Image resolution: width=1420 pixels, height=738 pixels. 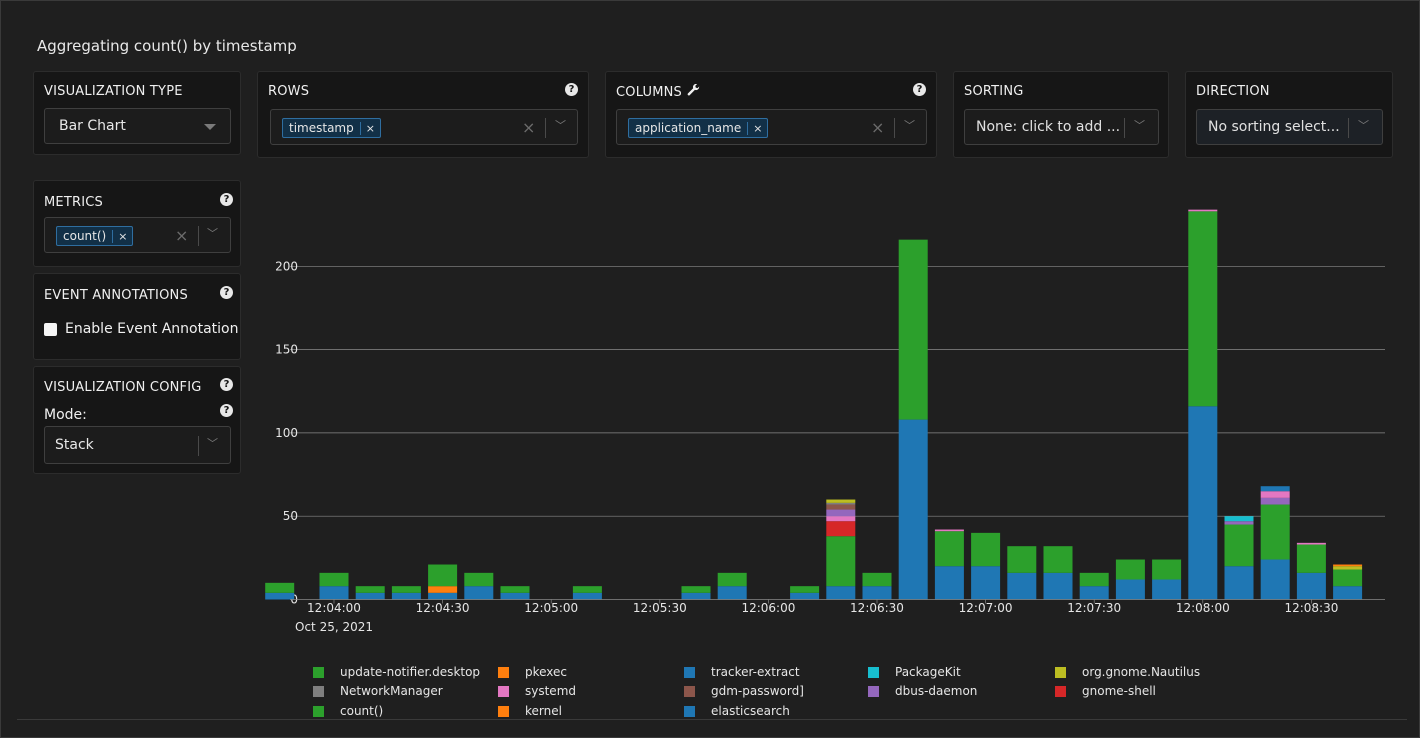 What do you see at coordinates (546, 672) in the screenshot?
I see `legend-label: pkexec` at bounding box center [546, 672].